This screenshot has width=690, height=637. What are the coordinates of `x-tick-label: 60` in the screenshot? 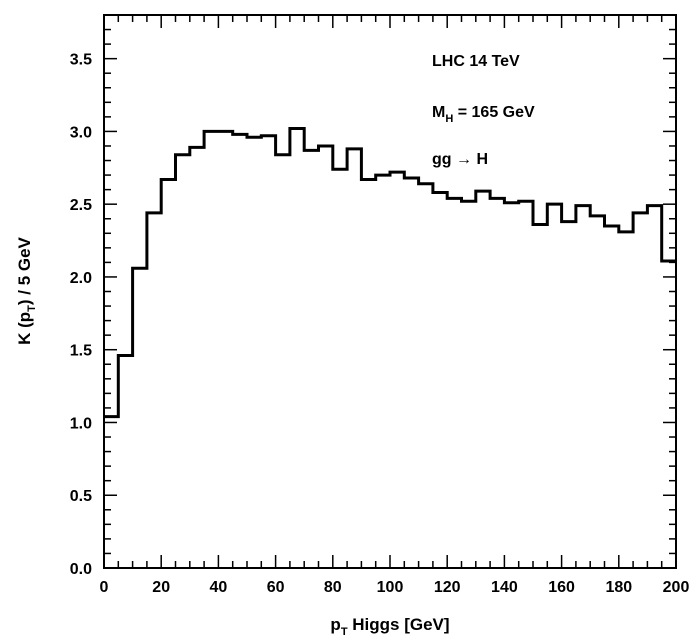 It's located at (276, 587).